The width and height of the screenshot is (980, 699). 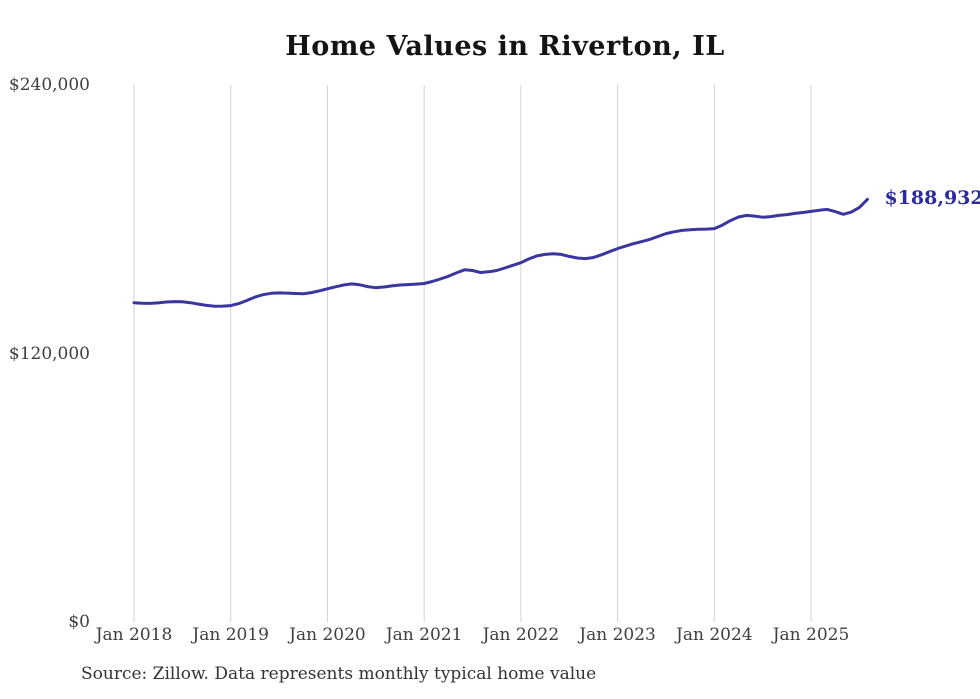 What do you see at coordinates (714, 635) in the screenshot?
I see `x-axis-tick-label: Jan 2024` at bounding box center [714, 635].